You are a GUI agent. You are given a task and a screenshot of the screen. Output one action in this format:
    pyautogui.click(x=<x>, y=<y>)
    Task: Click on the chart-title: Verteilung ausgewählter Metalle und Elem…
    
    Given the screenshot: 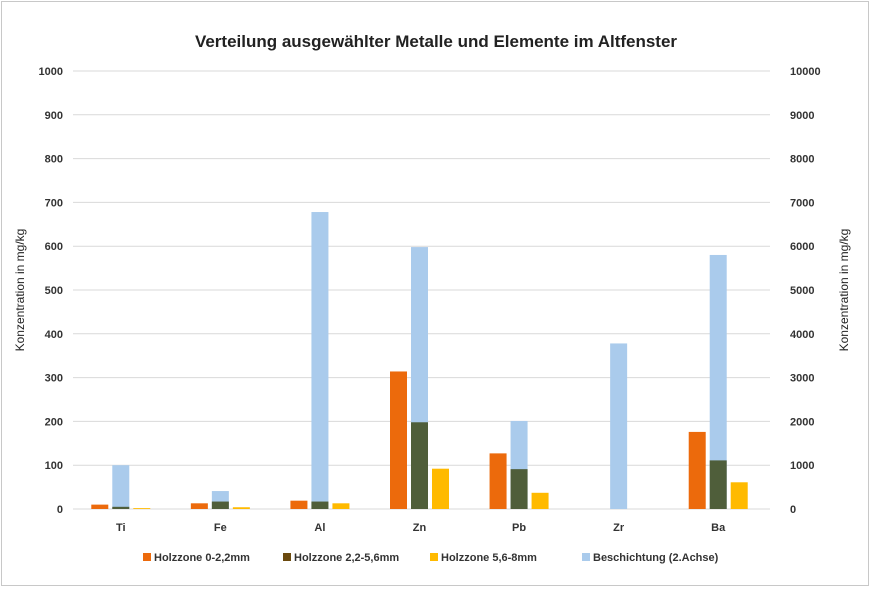 What is the action you would take?
    pyautogui.click(x=436, y=41)
    